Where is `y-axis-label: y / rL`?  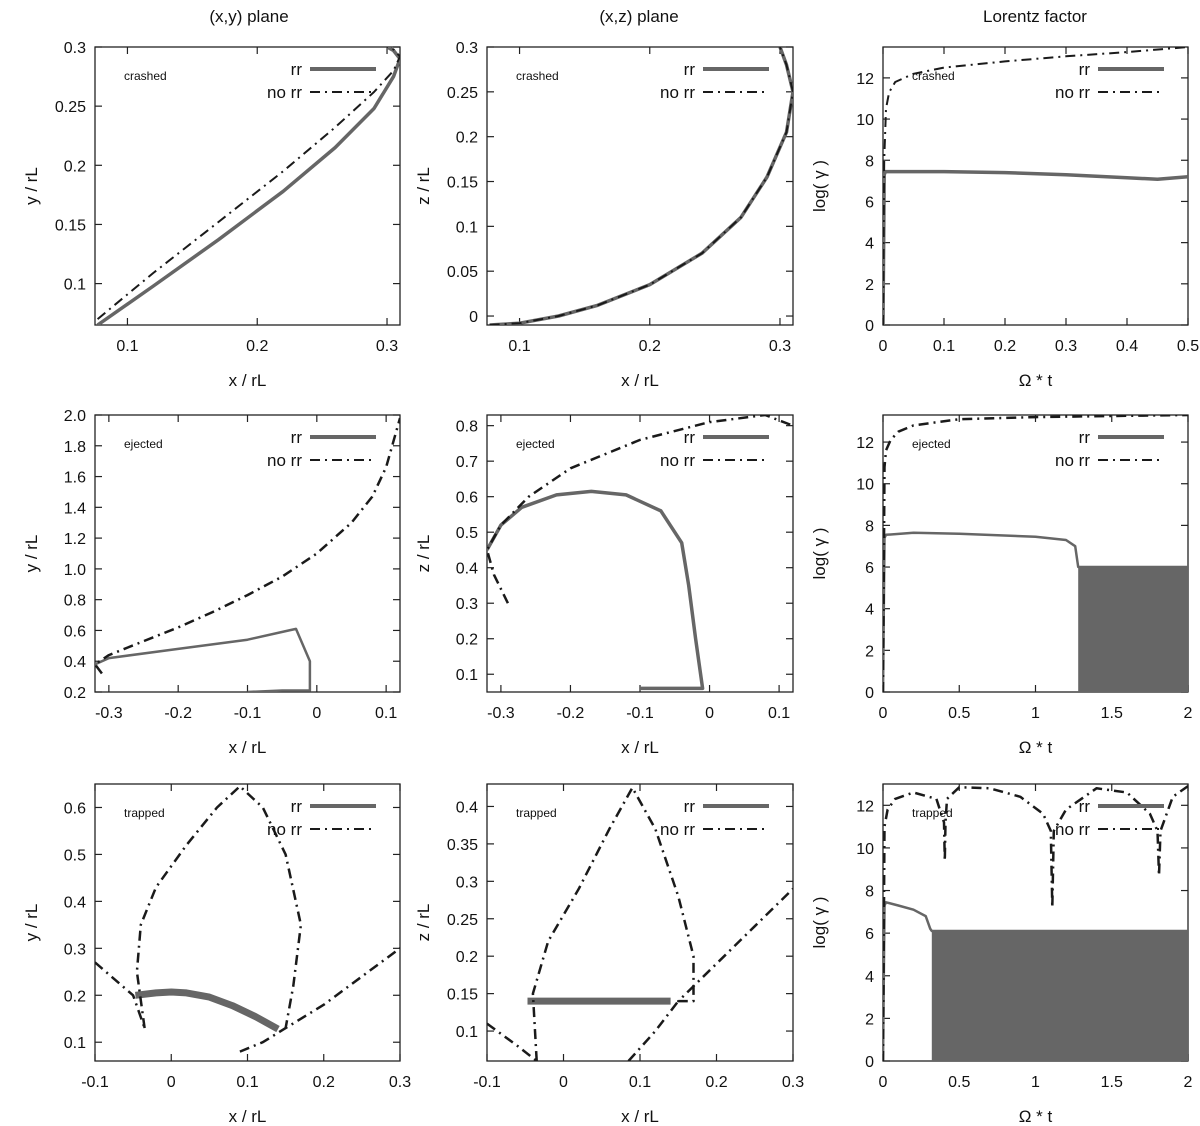 y-axis-label: y / rL is located at coordinates (31, 554).